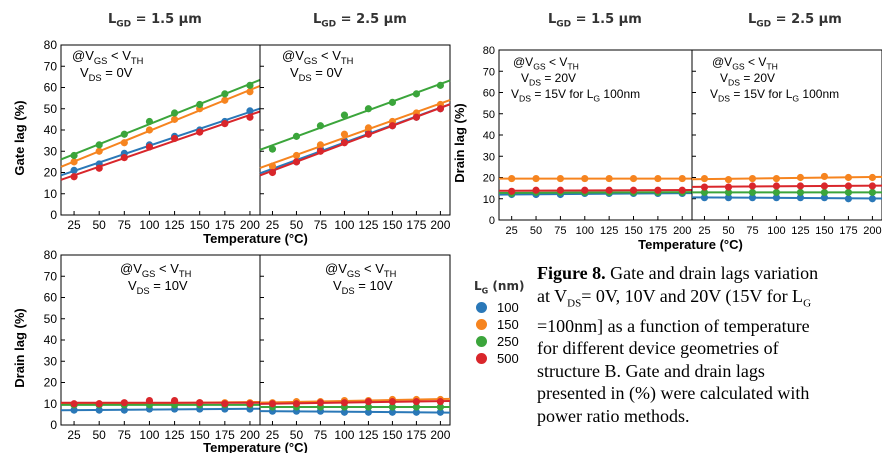  I want to click on y-tick-label: 70, so click(51, 276).